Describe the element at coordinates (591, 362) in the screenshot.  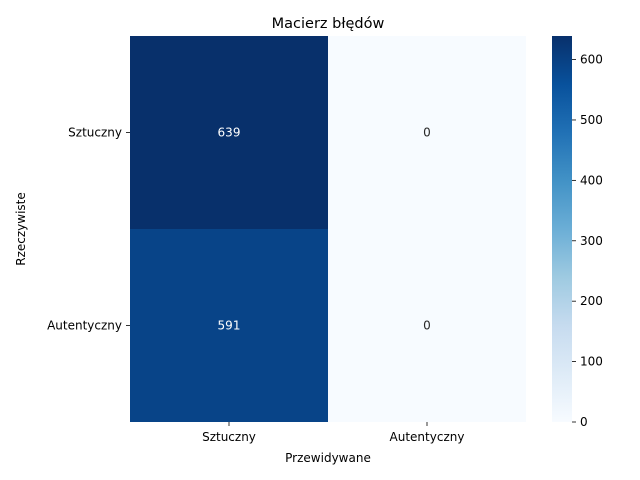
I see `colorbar-tick-label: 100` at that location.